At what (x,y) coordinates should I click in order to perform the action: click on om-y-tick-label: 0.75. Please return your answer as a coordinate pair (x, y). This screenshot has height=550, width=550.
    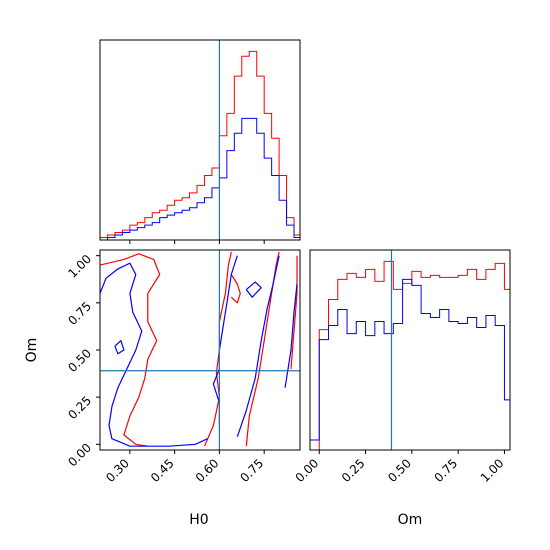
    Looking at the image, I should click on (79, 313).